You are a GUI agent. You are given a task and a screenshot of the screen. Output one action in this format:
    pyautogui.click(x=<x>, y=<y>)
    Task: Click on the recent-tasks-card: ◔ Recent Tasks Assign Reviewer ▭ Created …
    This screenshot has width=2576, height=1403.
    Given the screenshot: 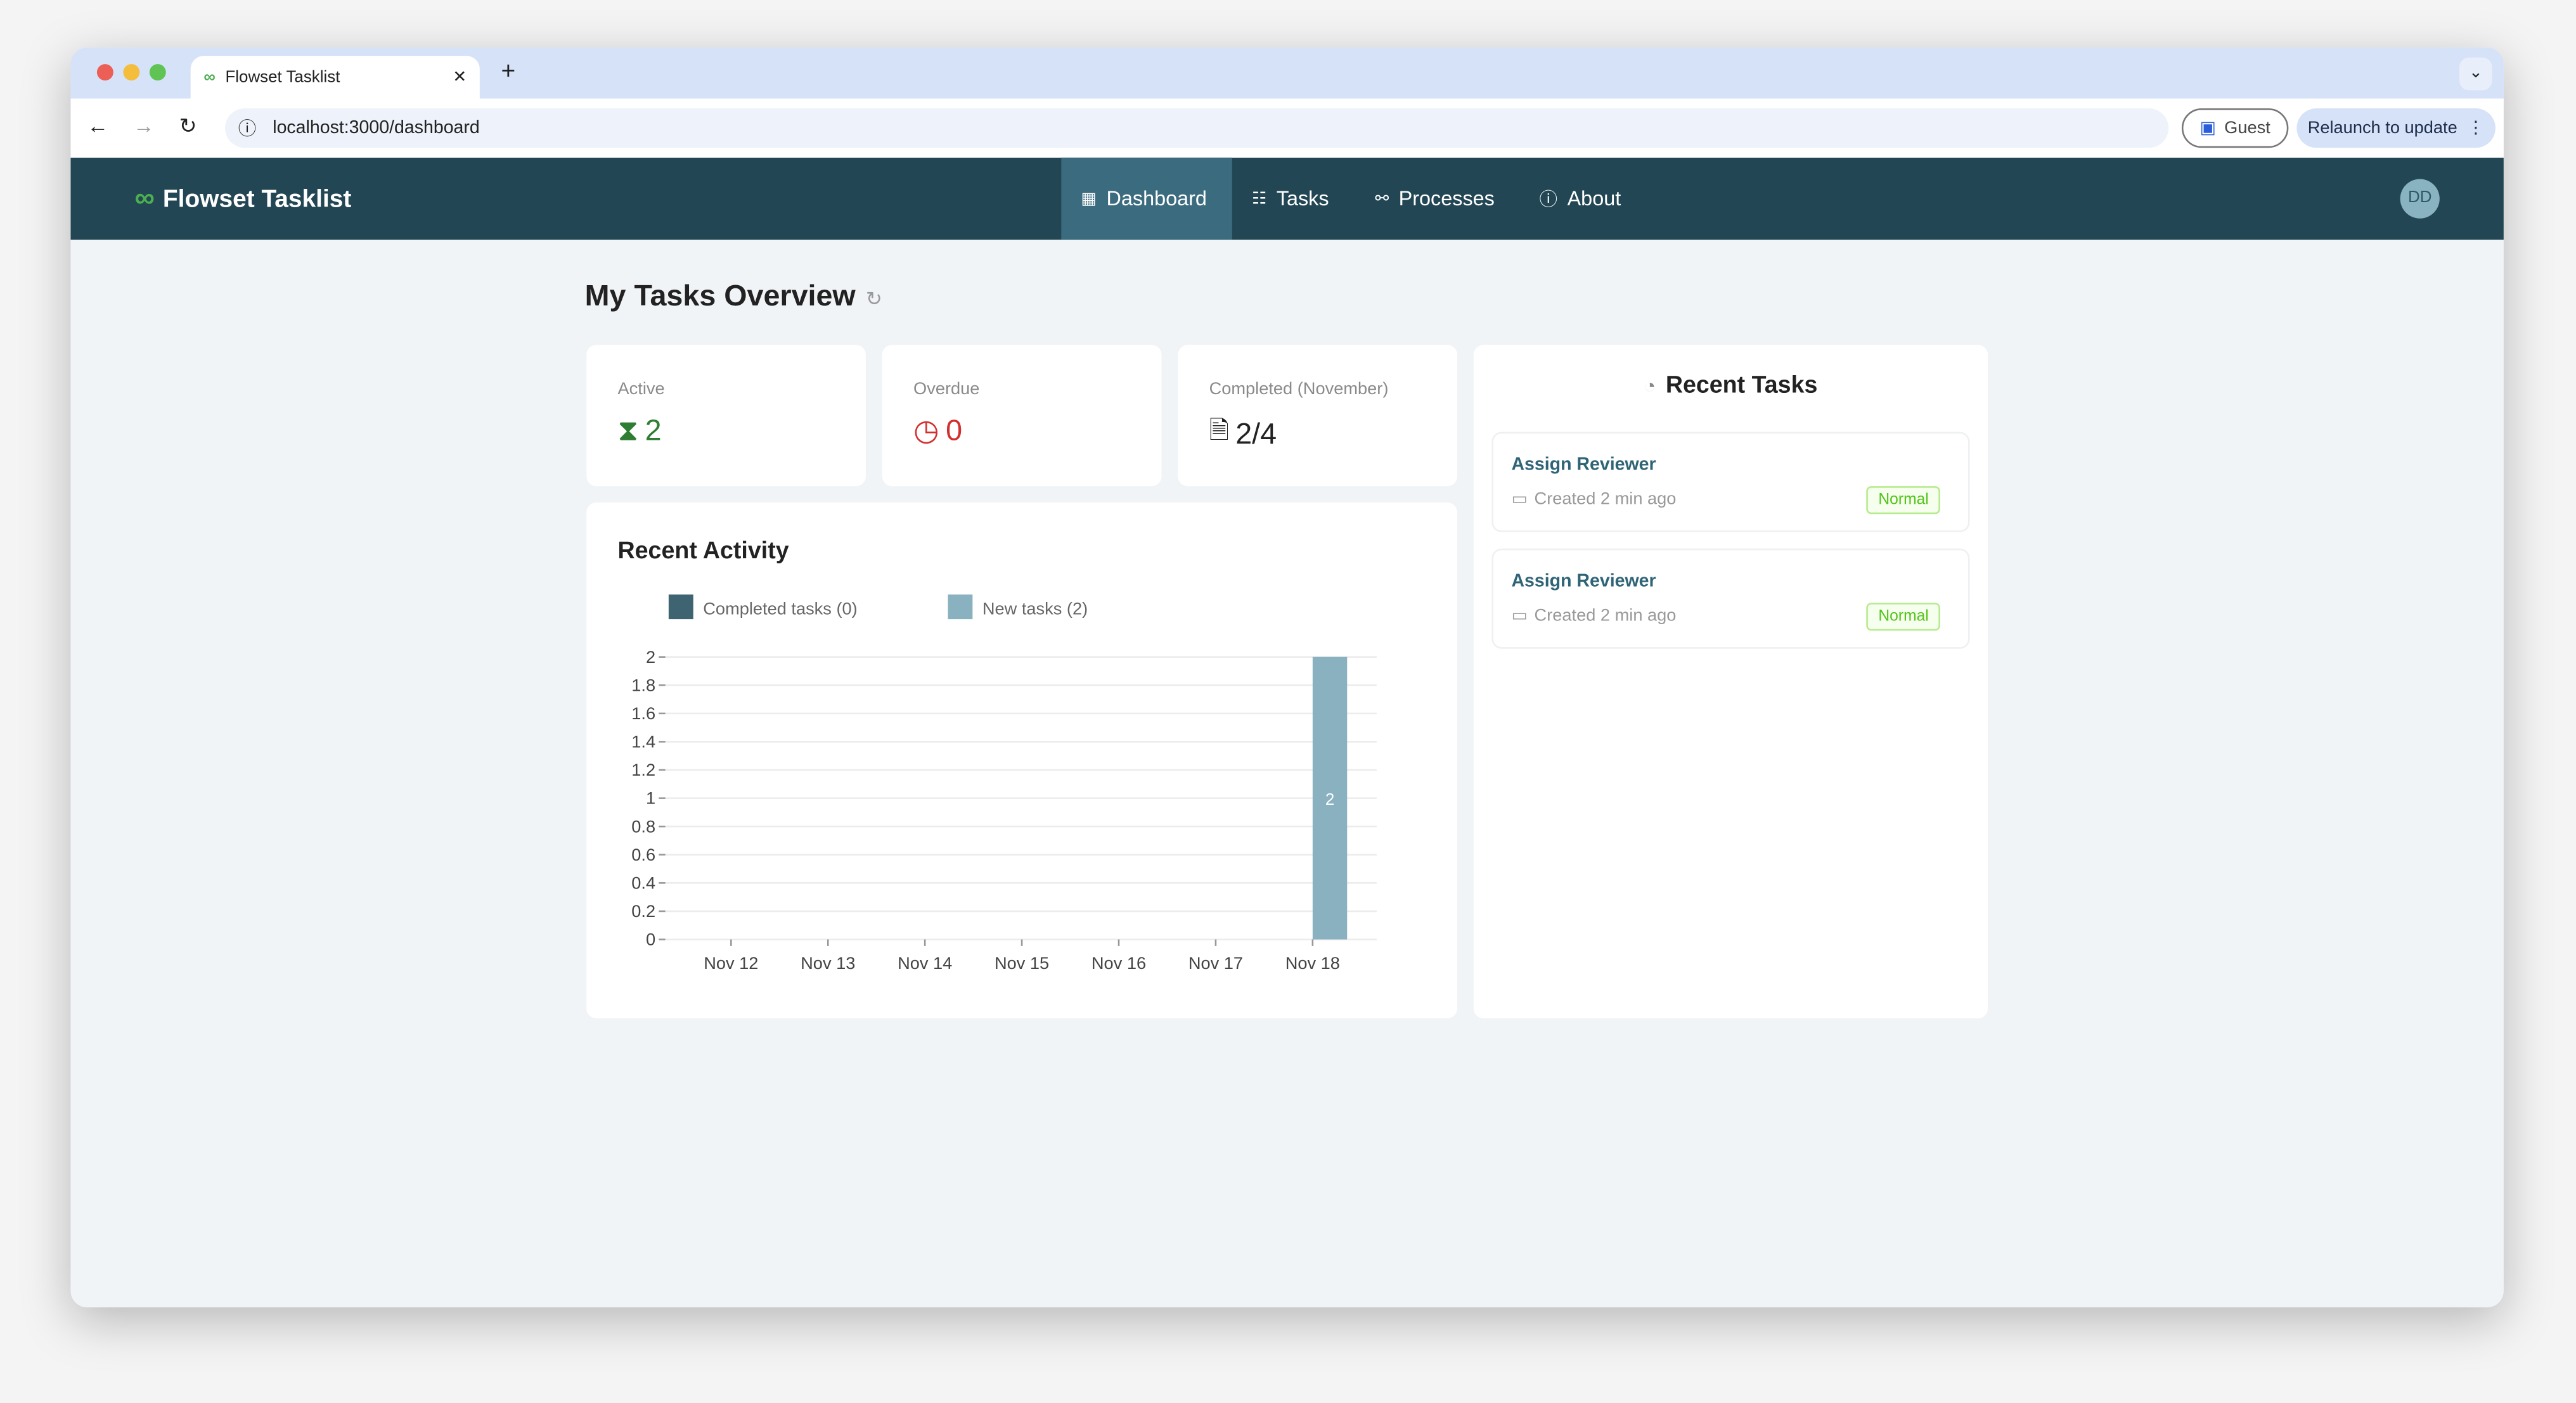 What is the action you would take?
    pyautogui.click(x=1730, y=681)
    